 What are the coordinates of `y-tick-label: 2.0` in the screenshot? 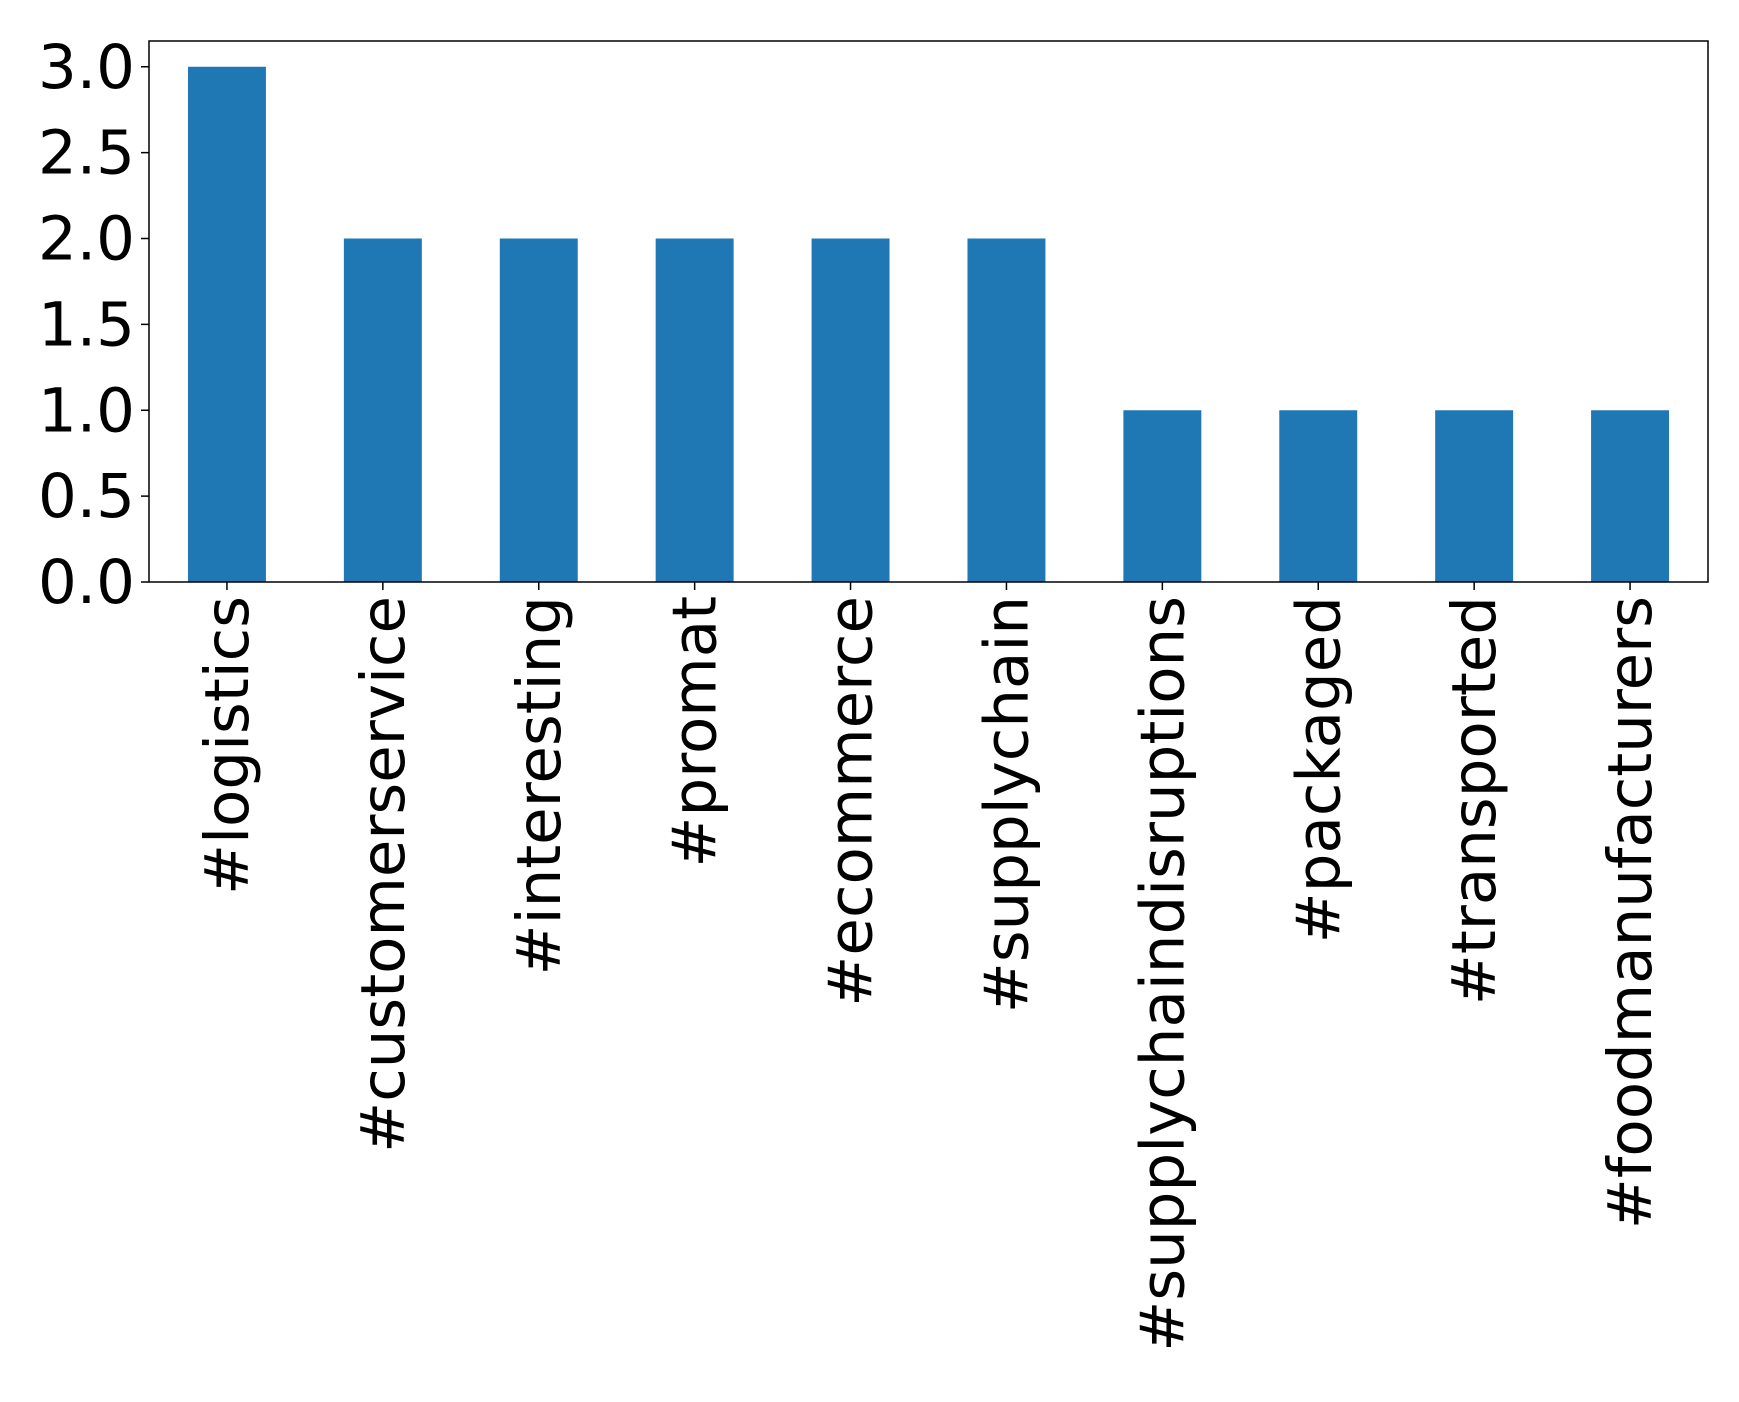 It's located at (86, 239).